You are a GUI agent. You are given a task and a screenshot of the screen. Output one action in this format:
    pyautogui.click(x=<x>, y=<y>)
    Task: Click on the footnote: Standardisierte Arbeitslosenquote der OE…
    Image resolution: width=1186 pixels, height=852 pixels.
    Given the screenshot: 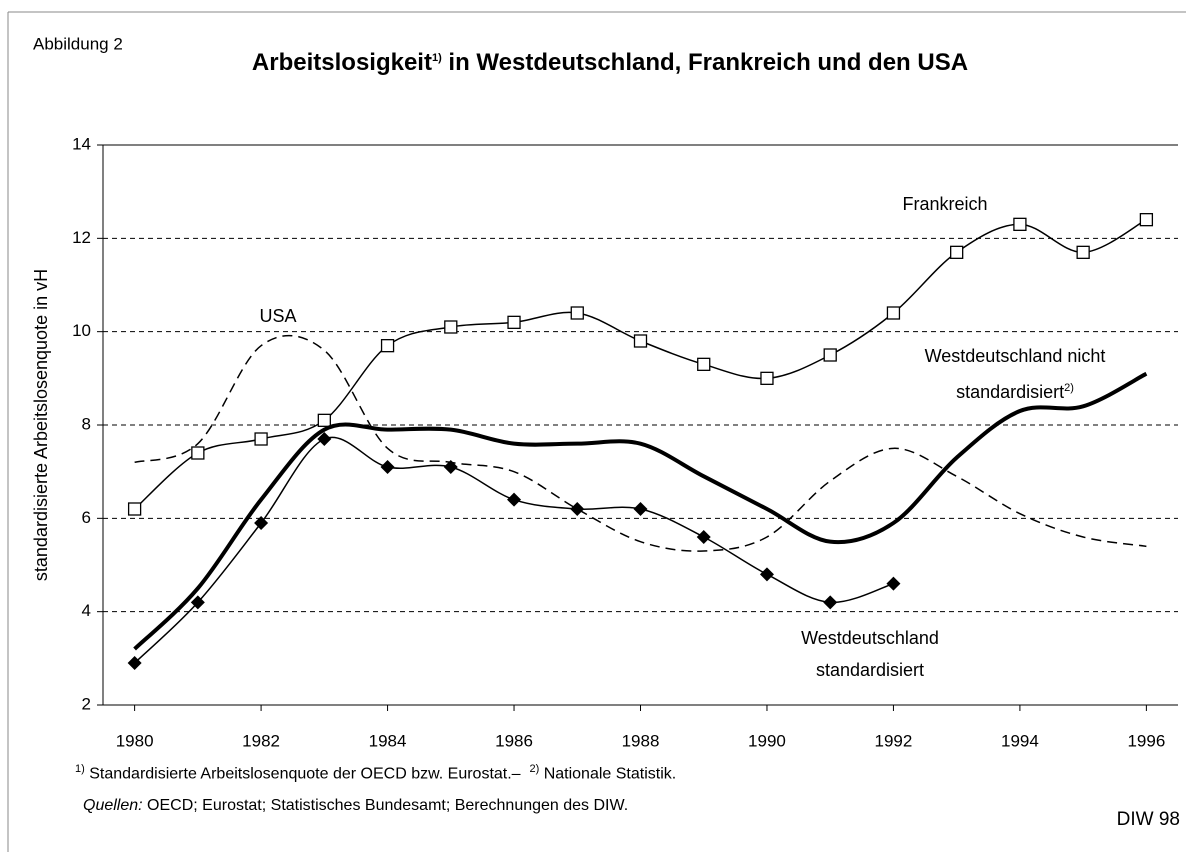 What is the action you would take?
    pyautogui.click(x=305, y=774)
    